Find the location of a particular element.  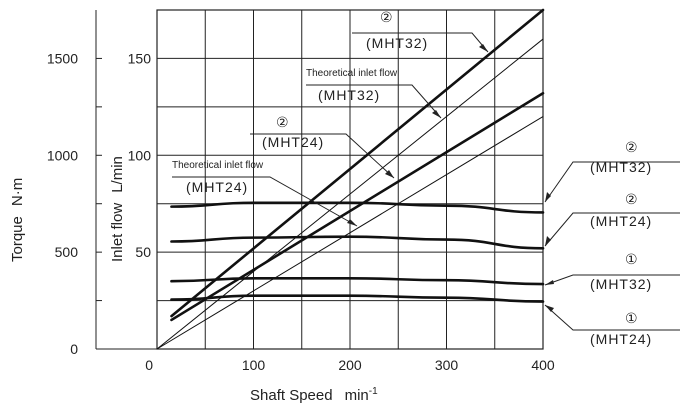

flow-tick-label: 50 is located at coordinates (143, 252).